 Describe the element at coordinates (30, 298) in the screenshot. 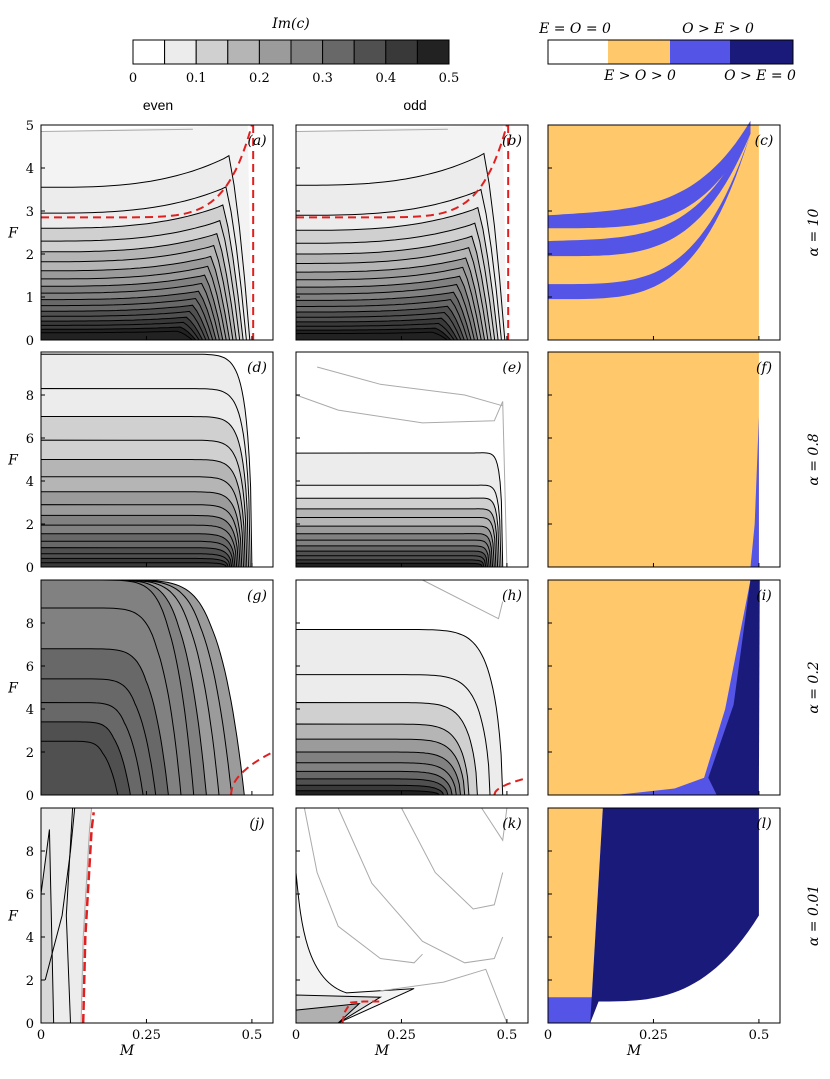

I see `y-tick-label: 1` at that location.